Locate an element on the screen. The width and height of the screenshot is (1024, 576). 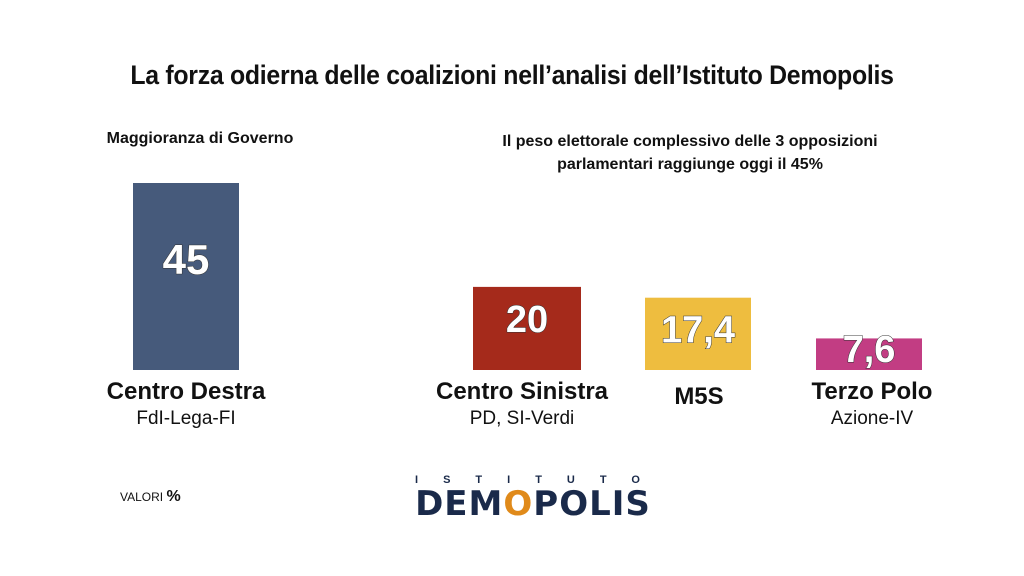
bar-centro-destra is located at coordinates (186, 276).